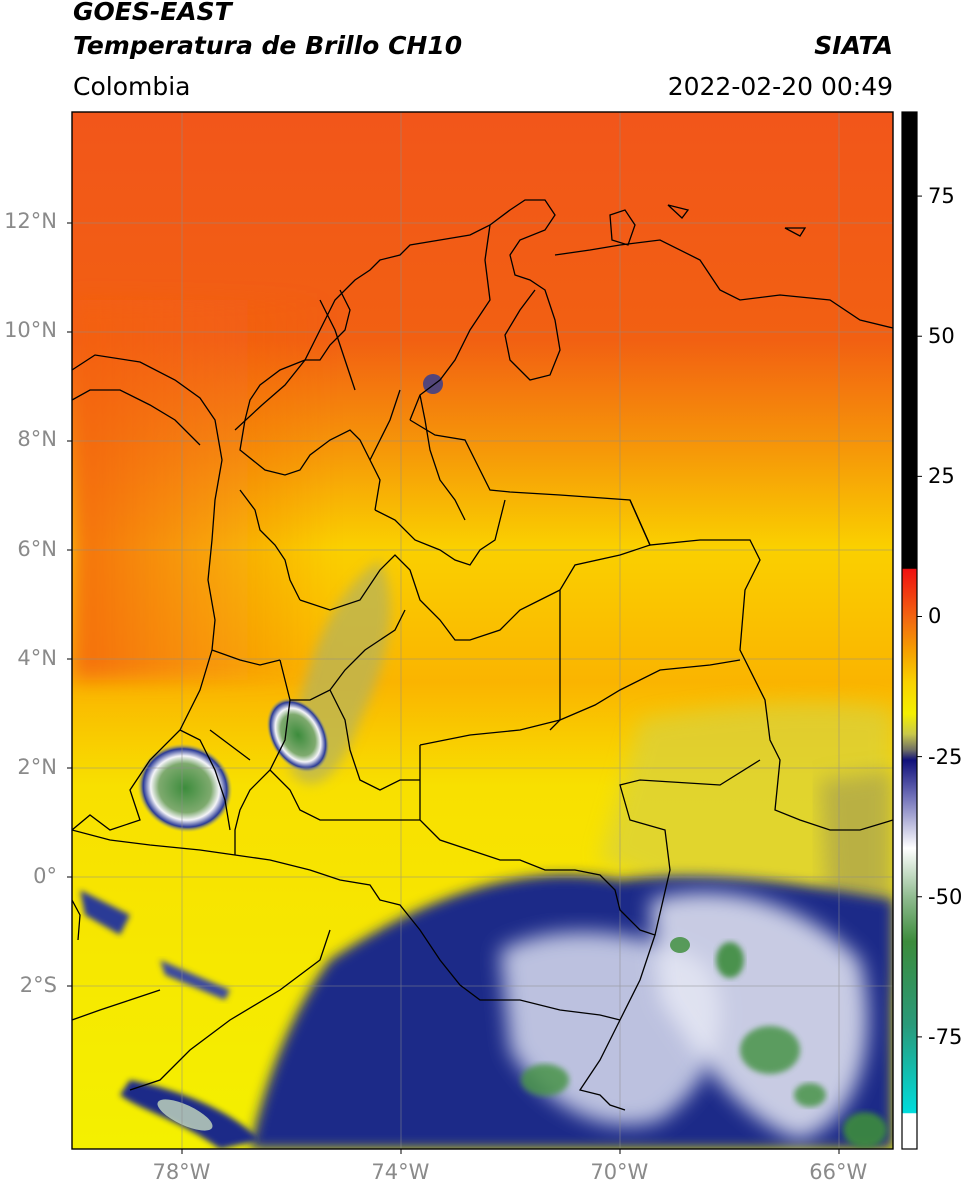  I want to click on lat-tick-label: 12°N, so click(30, 221).